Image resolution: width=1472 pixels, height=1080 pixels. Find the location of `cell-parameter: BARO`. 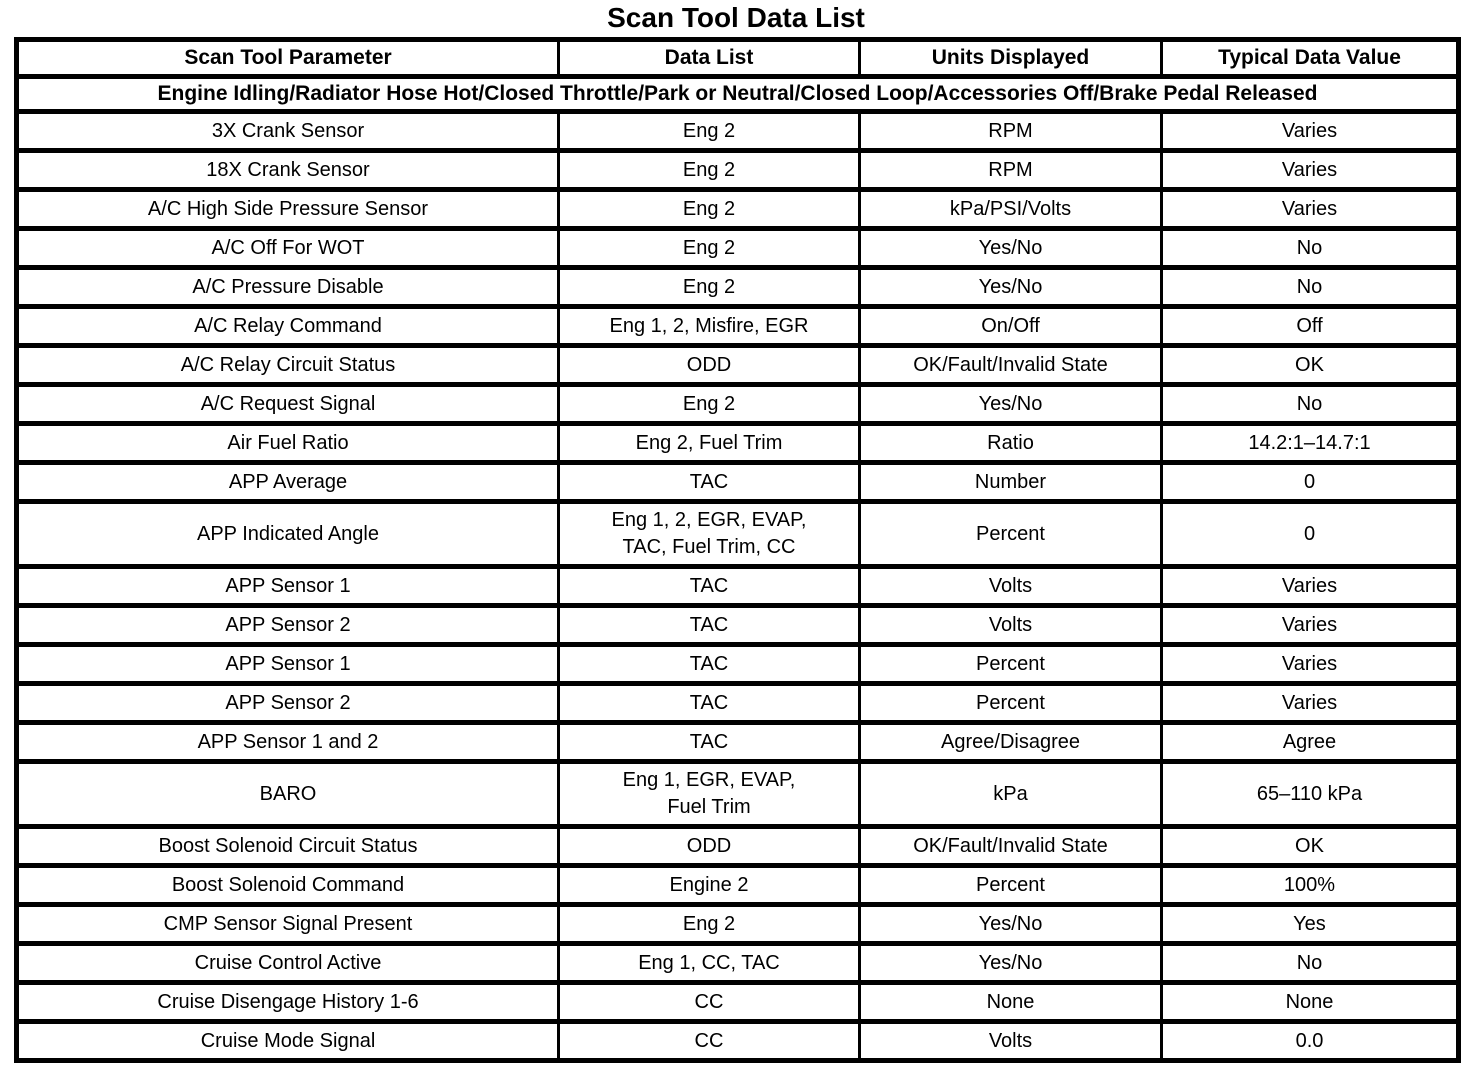

cell-parameter: BARO is located at coordinates (287, 794).